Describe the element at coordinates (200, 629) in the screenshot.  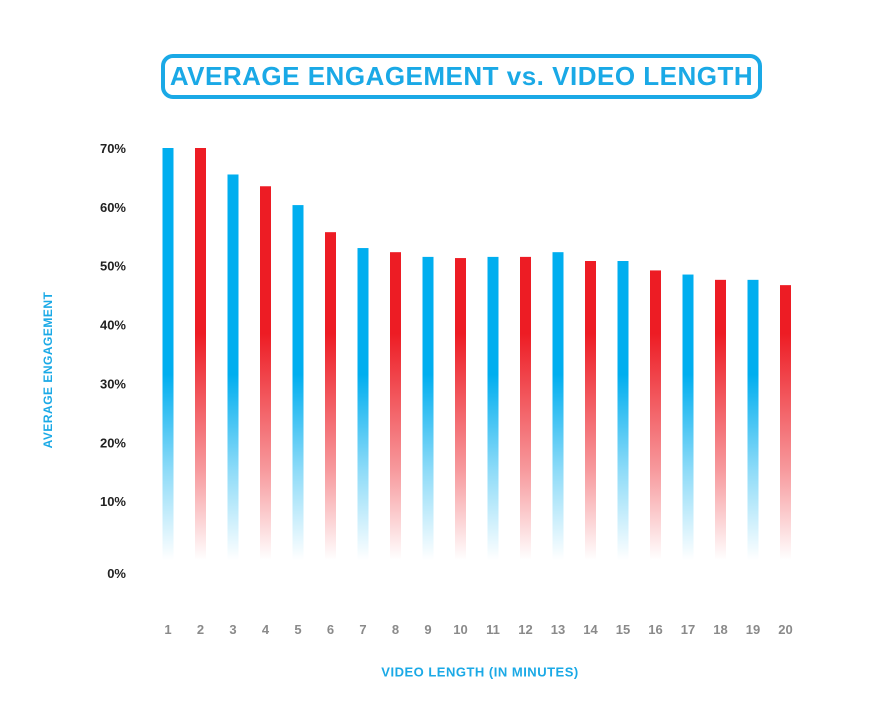
I see `x-tick-label: 2` at that location.